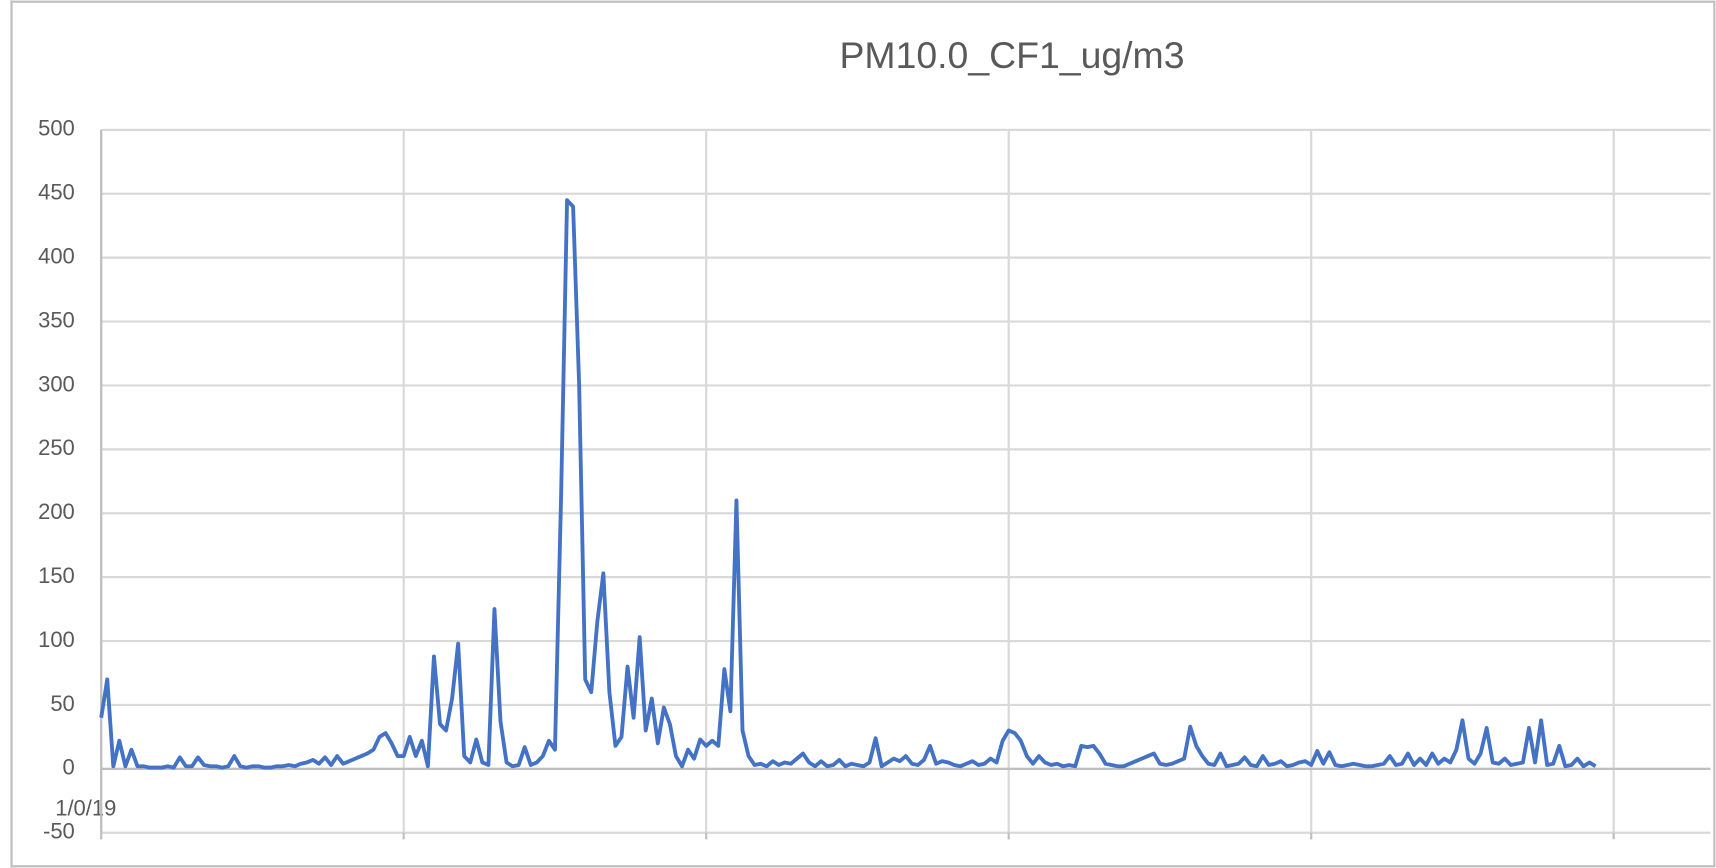 The height and width of the screenshot is (868, 1716). Describe the element at coordinates (56, 319) in the screenshot. I see `y-tick-label: 350` at that location.